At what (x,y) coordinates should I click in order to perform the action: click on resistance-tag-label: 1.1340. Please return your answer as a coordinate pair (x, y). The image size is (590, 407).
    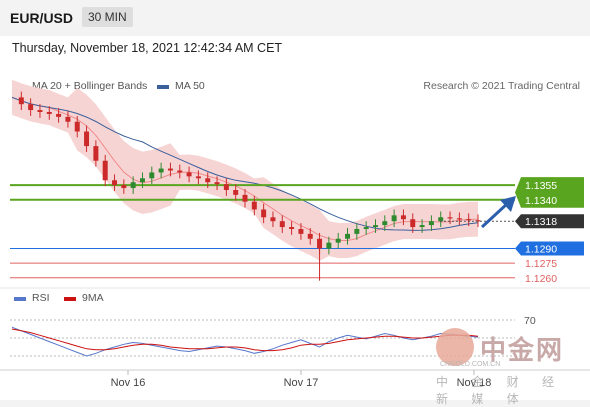
    Looking at the image, I should click on (541, 201).